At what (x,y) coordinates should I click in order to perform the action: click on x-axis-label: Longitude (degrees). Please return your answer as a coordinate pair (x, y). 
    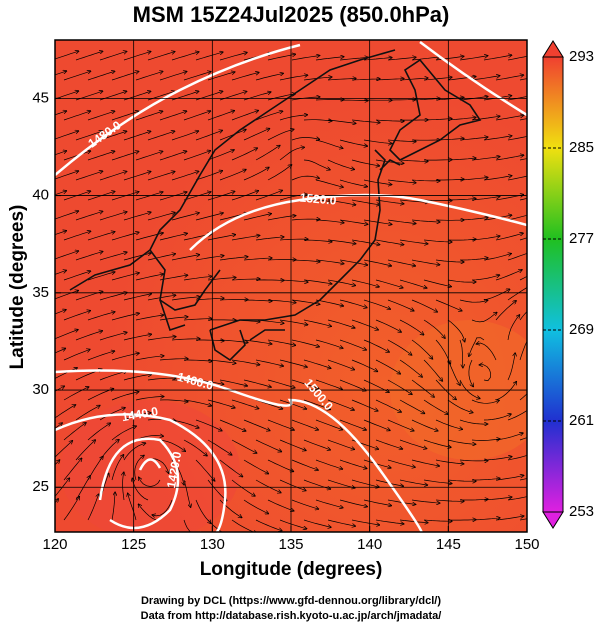
    Looking at the image, I should click on (291, 569).